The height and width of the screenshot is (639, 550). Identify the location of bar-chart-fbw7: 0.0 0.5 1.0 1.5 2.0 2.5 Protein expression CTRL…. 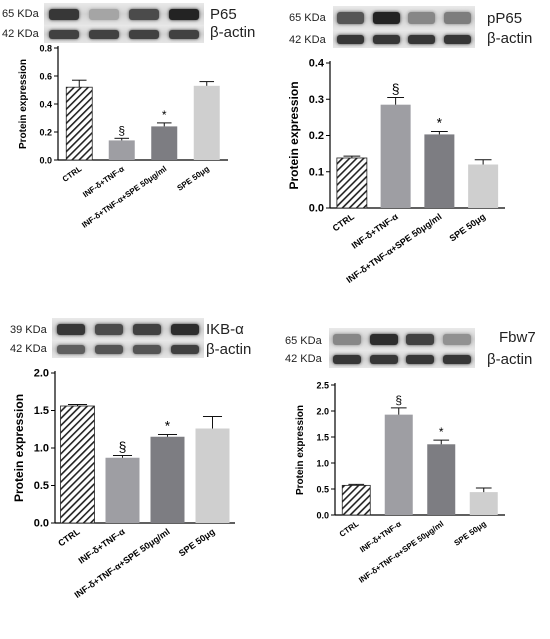
(400, 483).